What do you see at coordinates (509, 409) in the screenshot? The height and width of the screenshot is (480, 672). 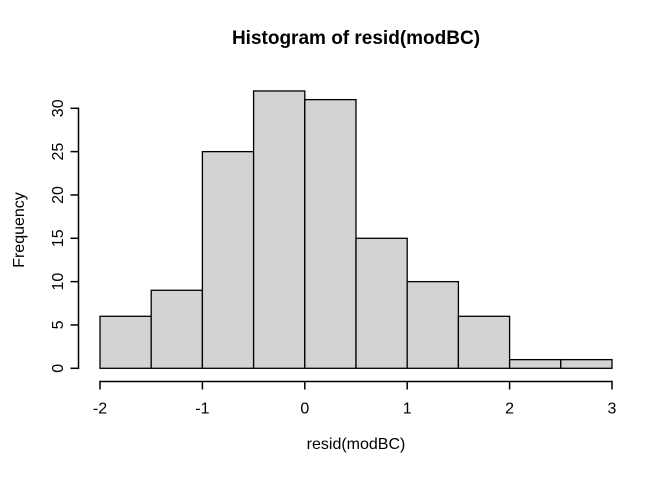 I see `x-tick-label: 2` at bounding box center [509, 409].